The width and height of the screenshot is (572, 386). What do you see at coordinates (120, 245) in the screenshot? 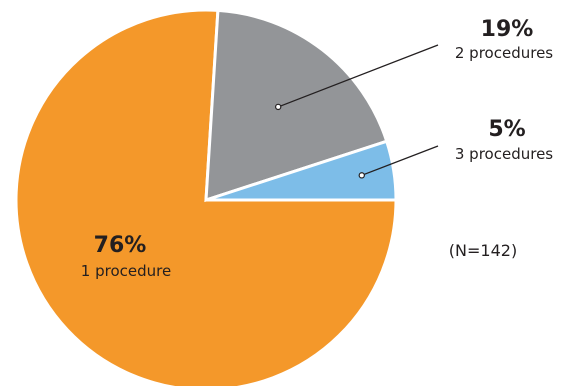
I see `slice-1-value-label: 76%` at bounding box center [120, 245].